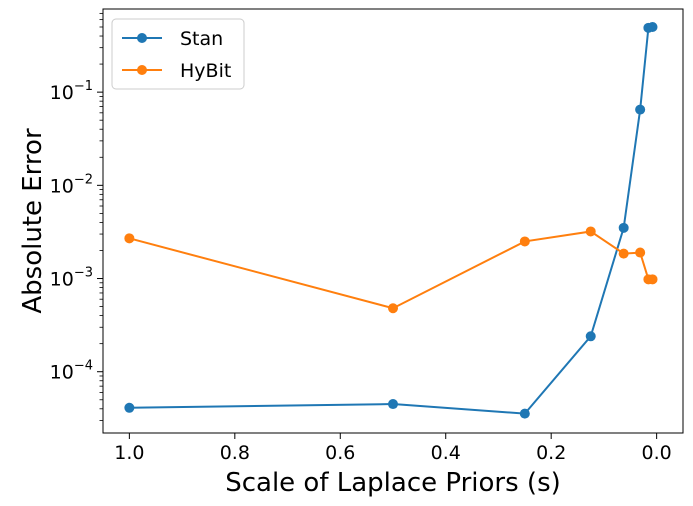 Image resolution: width=693 pixels, height=506 pixels. I want to click on x-tick-label: 0.2, so click(551, 453).